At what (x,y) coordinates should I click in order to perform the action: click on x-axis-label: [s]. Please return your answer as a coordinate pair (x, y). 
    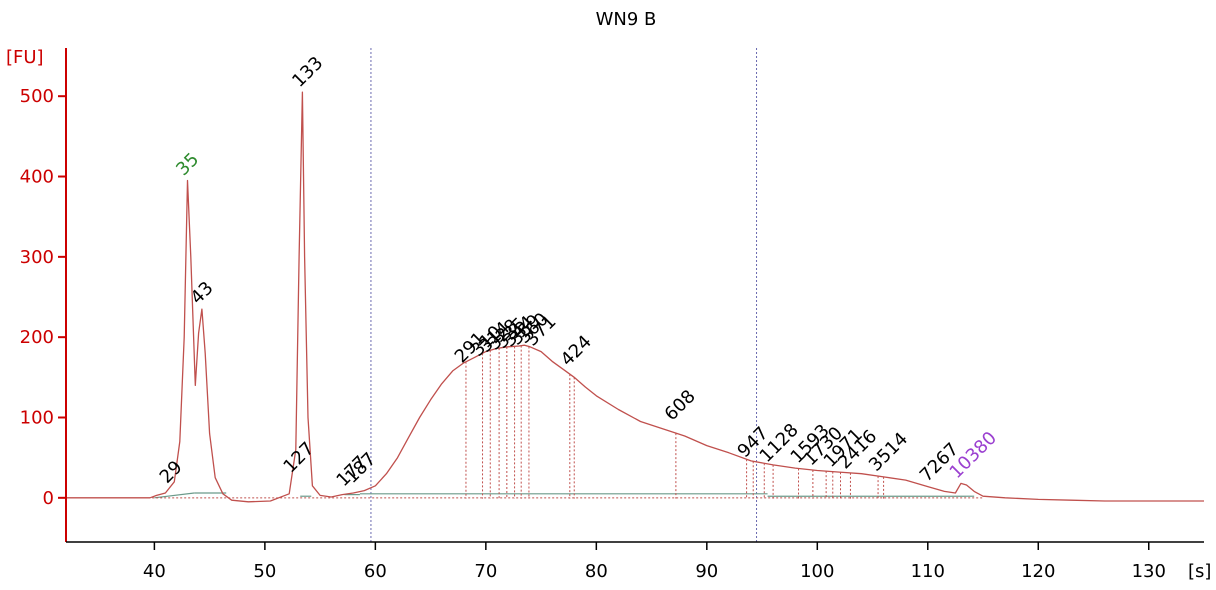
    Looking at the image, I should click on (1199, 571).